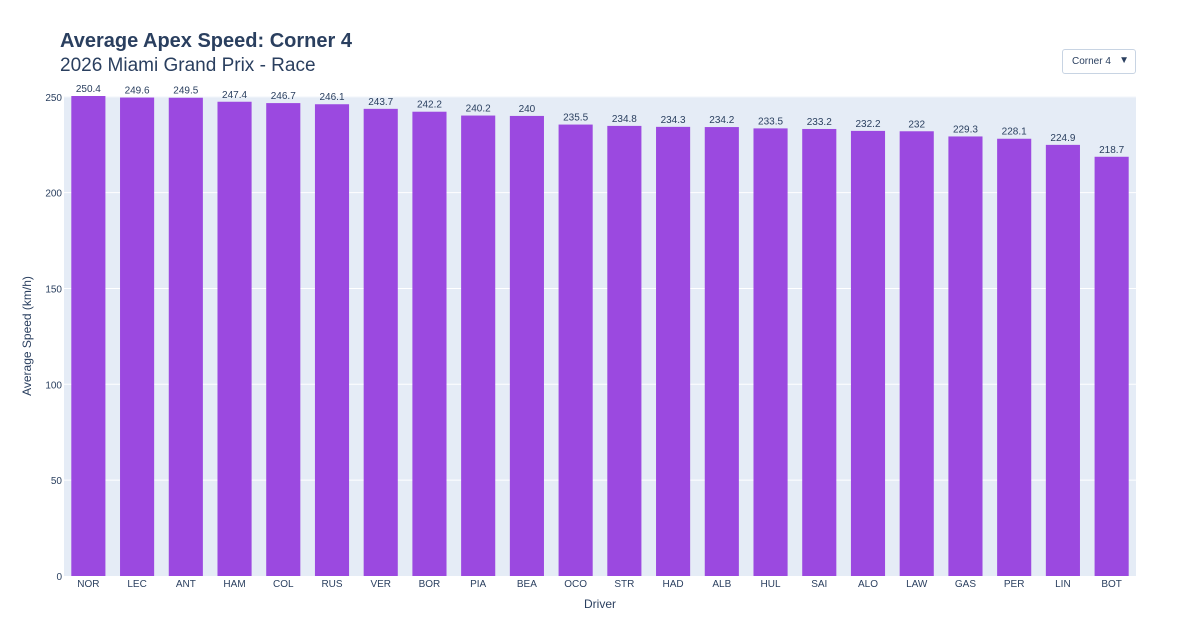 This screenshot has height=640, width=1200. What do you see at coordinates (185, 336) in the screenshot?
I see `bar-ant` at bounding box center [185, 336].